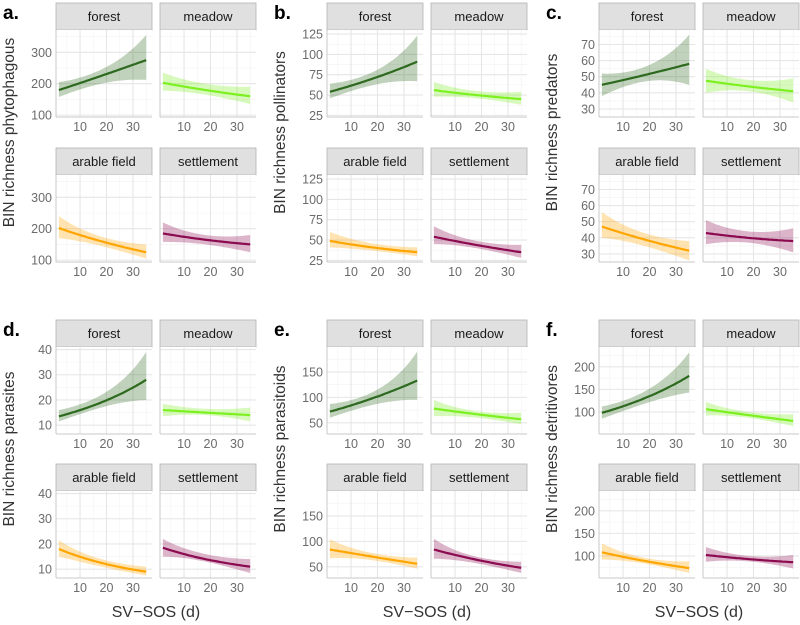  Describe the element at coordinates (282, 330) in the screenshot. I see `panel-label: e.` at that location.